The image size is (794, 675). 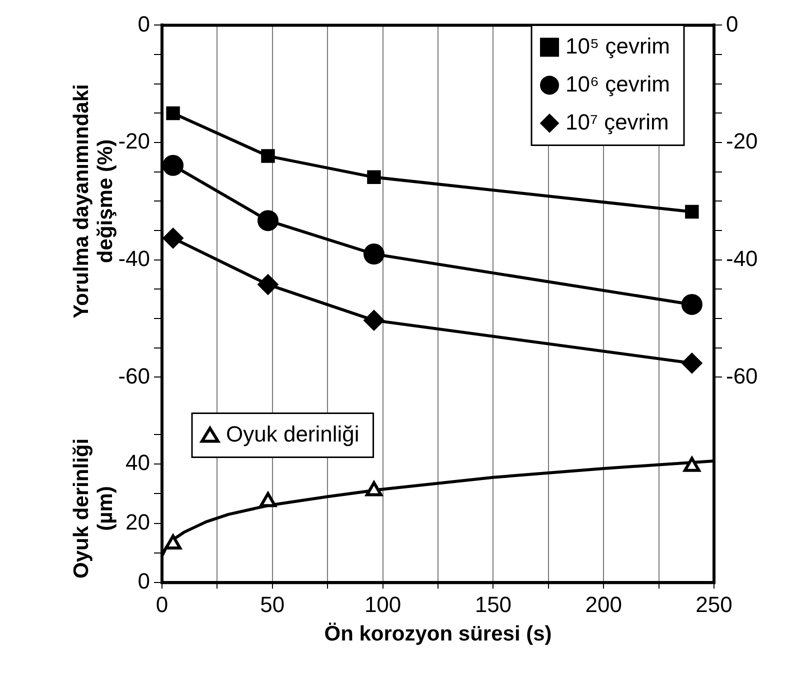 What do you see at coordinates (144, 23) in the screenshot?
I see `y-tick-label: 0` at bounding box center [144, 23].